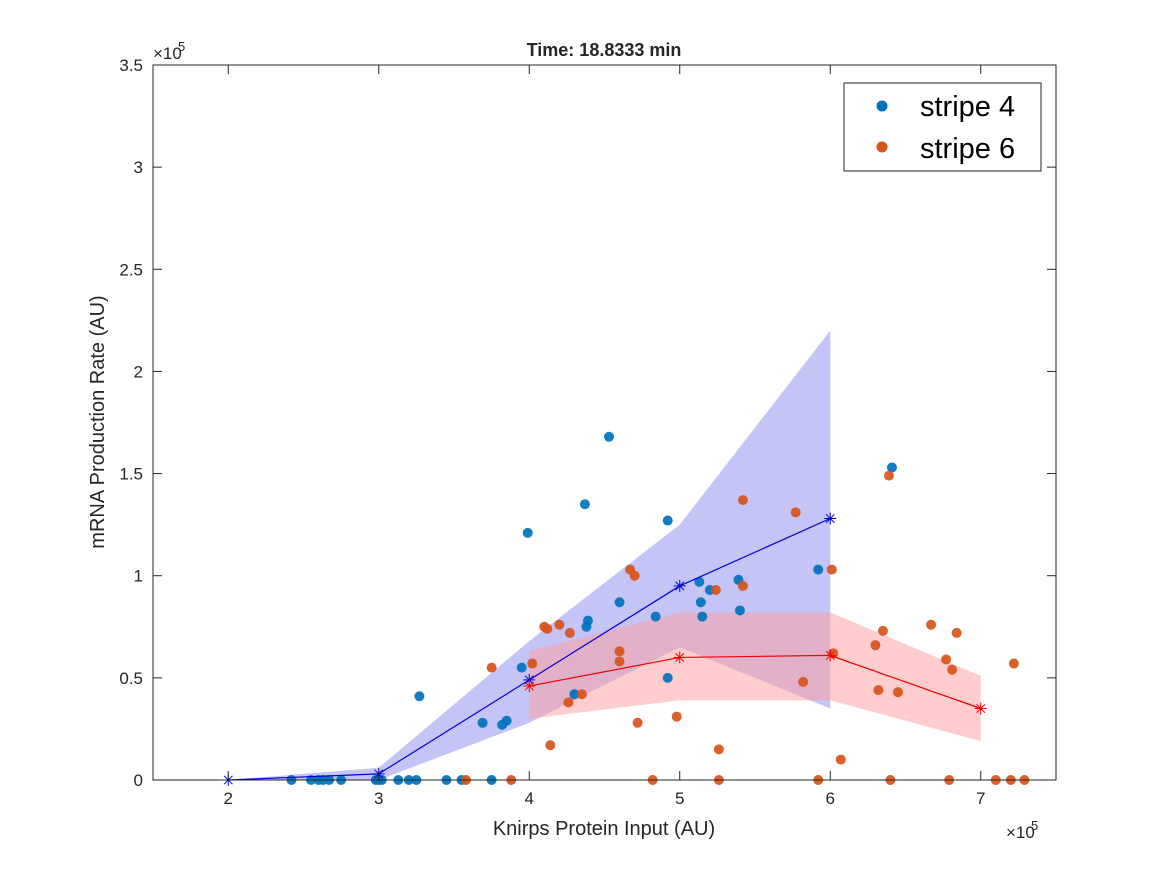 The height and width of the screenshot is (880, 1167). What do you see at coordinates (679, 798) in the screenshot?
I see `x-tick-label: 5` at bounding box center [679, 798].